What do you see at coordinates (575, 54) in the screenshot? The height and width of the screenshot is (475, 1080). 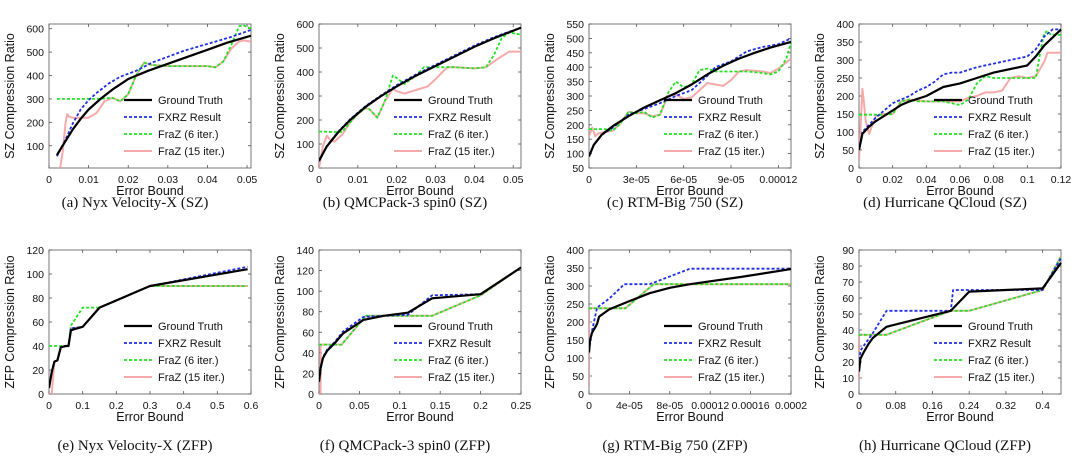 I see `y-tick-label: 450` at bounding box center [575, 54].